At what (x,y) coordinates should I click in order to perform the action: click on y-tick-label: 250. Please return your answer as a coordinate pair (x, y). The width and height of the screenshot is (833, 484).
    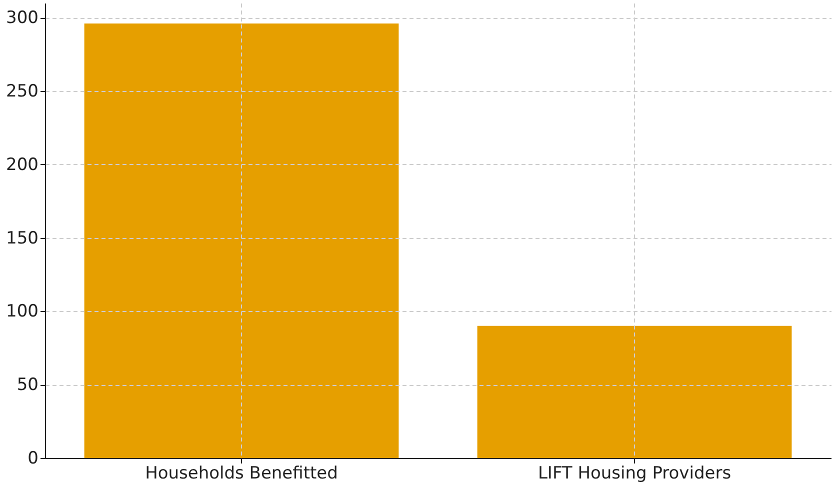
    Looking at the image, I should click on (22, 92).